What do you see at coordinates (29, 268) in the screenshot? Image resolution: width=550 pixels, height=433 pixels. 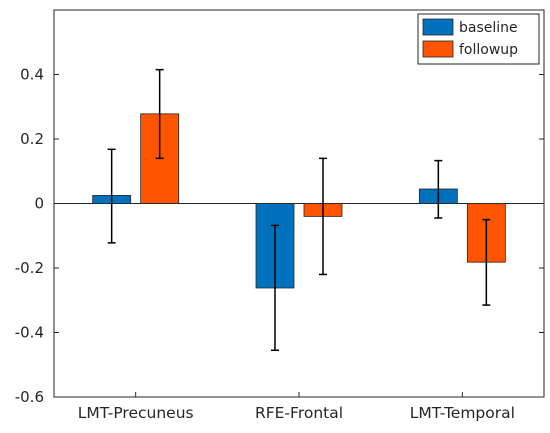 I see `y-tick-label: -0.2` at bounding box center [29, 268].